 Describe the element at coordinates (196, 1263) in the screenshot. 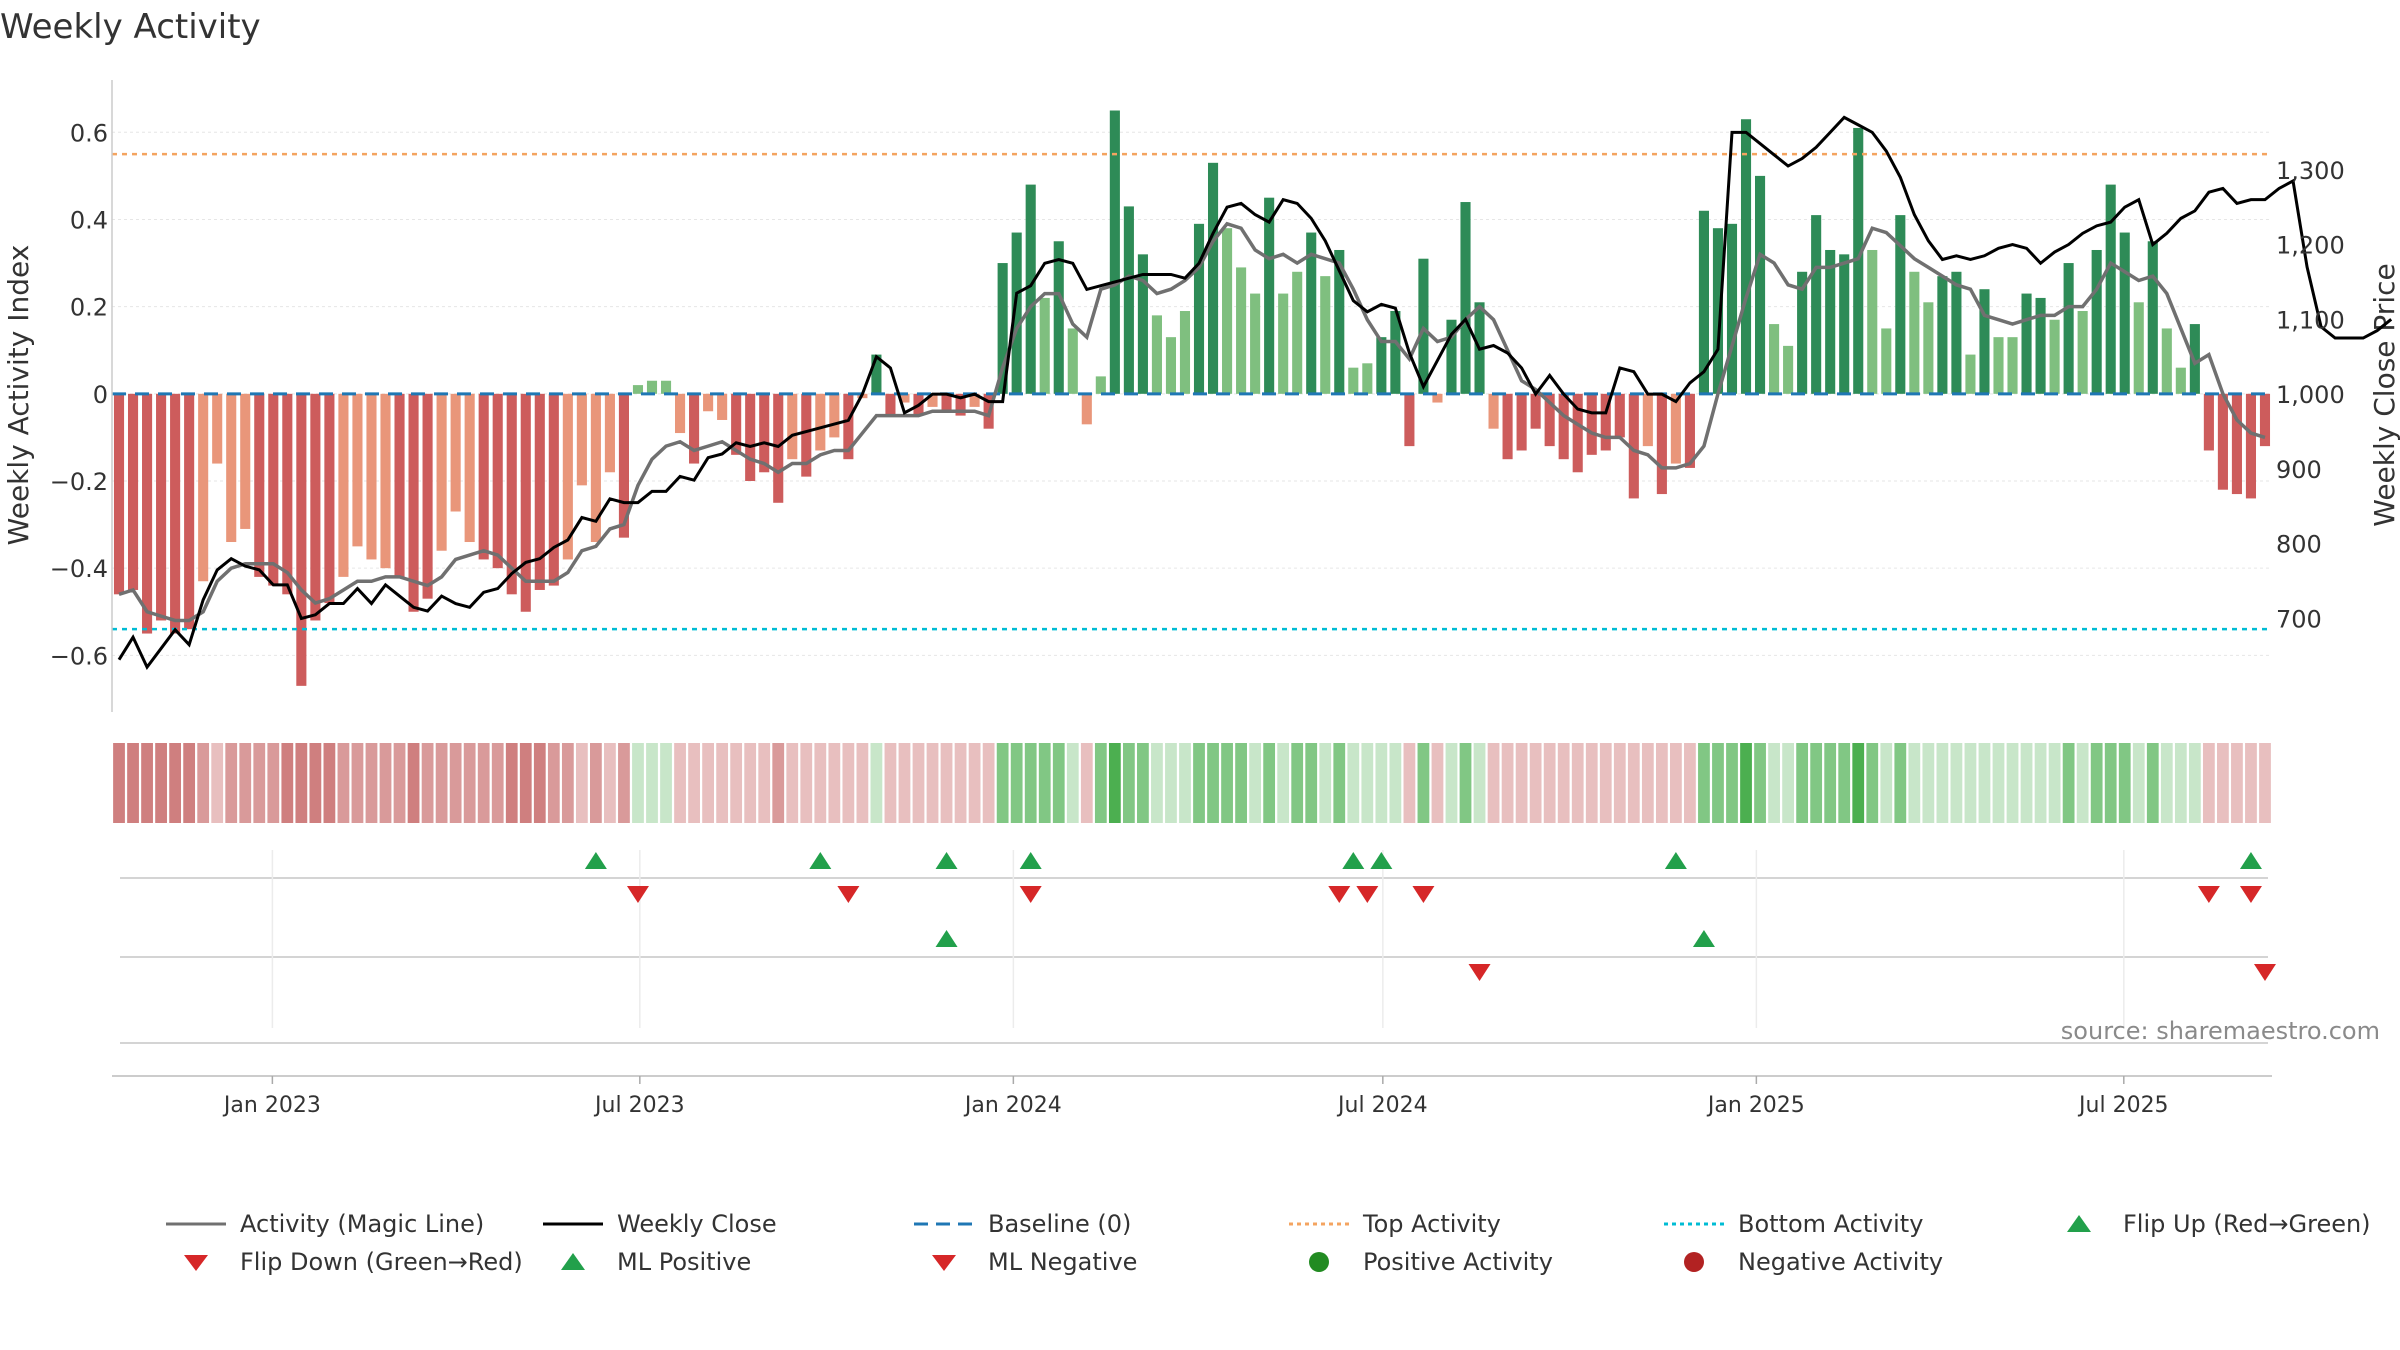

I see `red-triangle-down-icon` at that location.